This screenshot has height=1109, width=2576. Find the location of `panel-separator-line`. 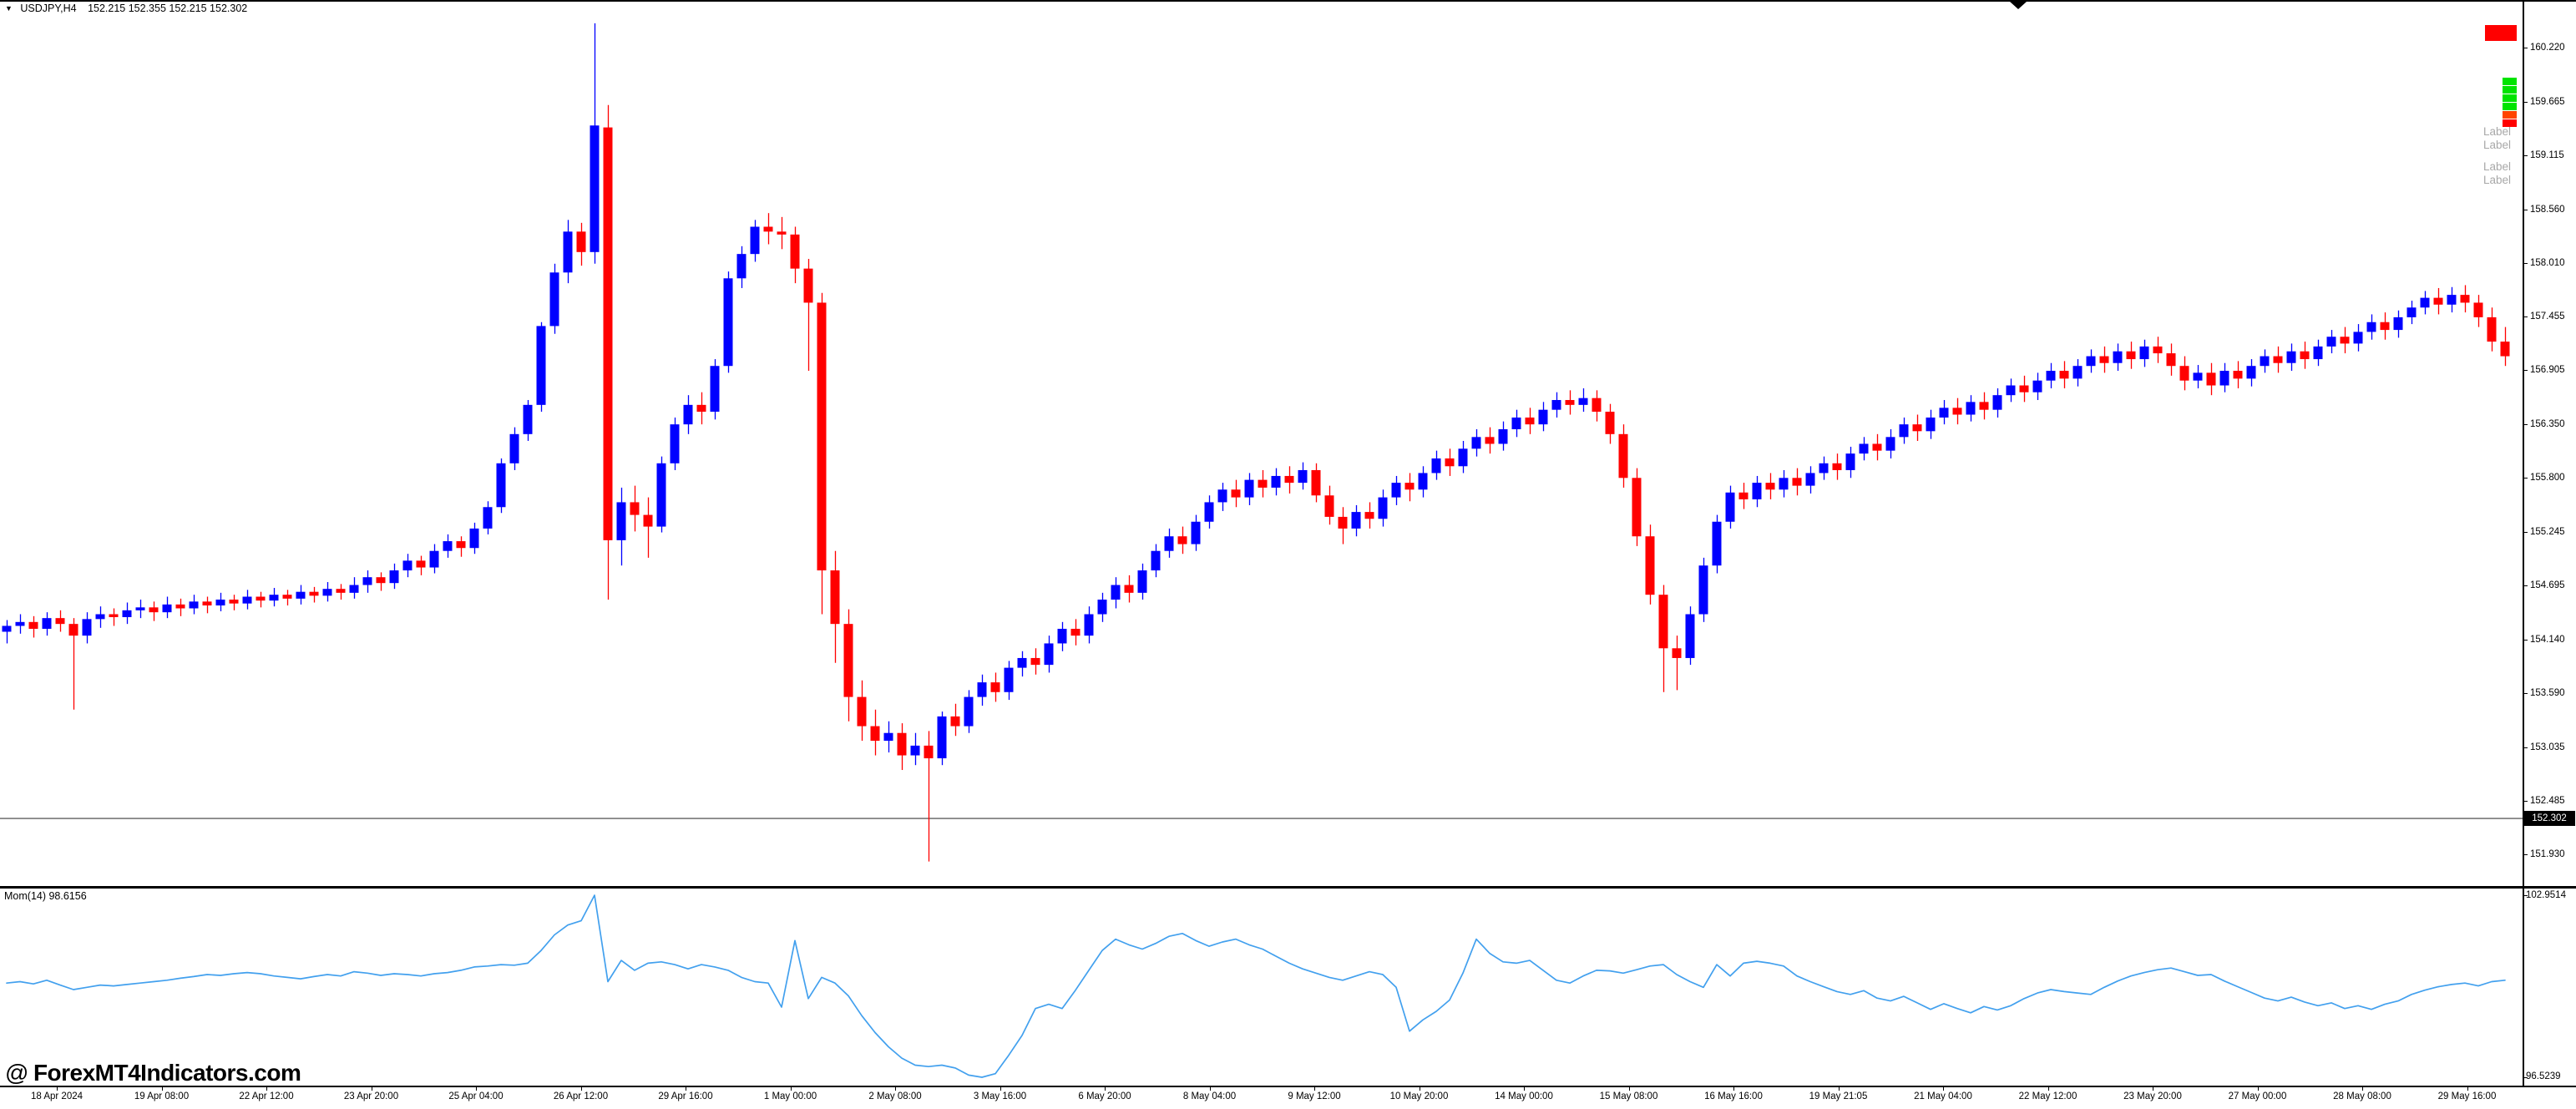

panel-separator-line is located at coordinates (1288, 887).